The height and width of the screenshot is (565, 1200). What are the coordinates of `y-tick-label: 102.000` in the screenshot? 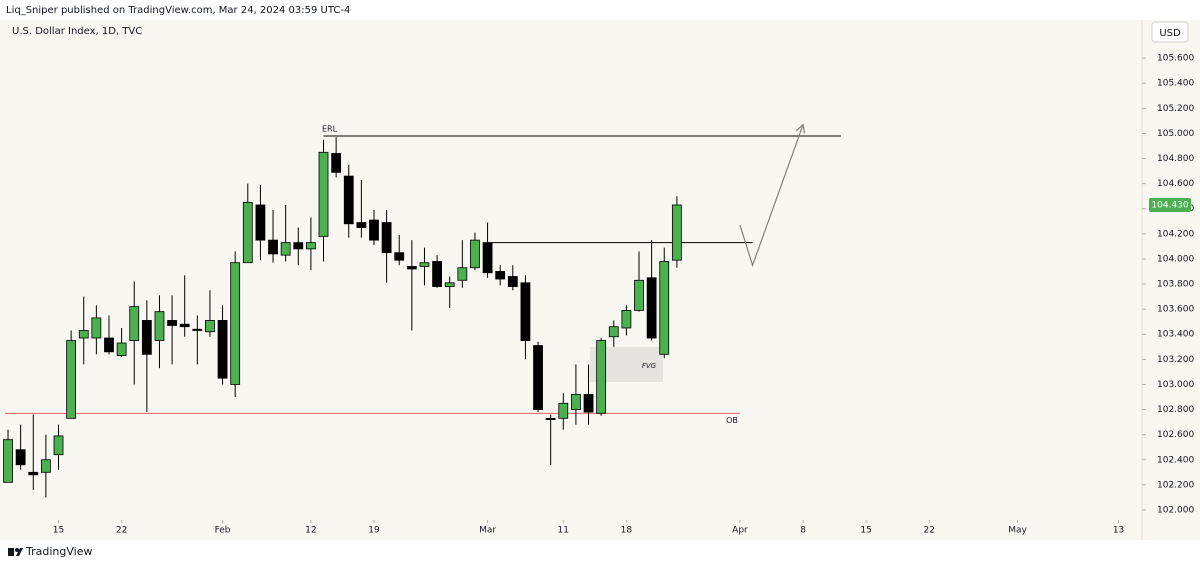 It's located at (1175, 510).